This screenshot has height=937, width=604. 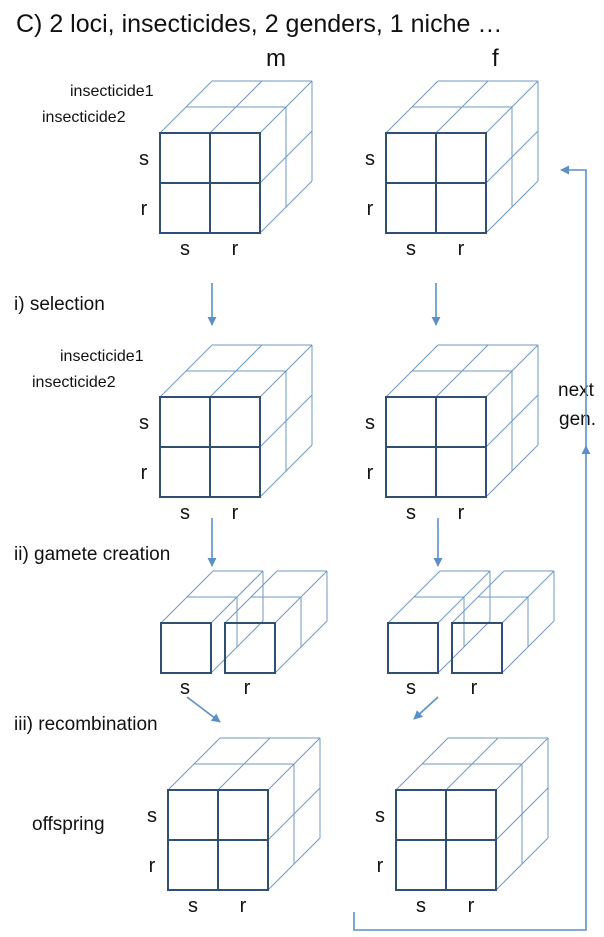 What do you see at coordinates (576, 390) in the screenshot?
I see `next-gen-label-line1: next` at bounding box center [576, 390].